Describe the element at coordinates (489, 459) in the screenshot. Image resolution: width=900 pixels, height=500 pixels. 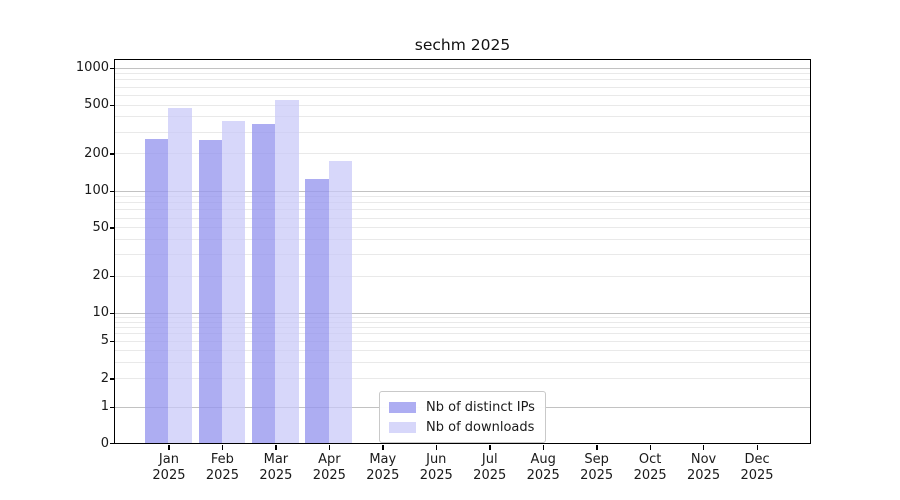
I see `x-tick-month: Jul` at that location.